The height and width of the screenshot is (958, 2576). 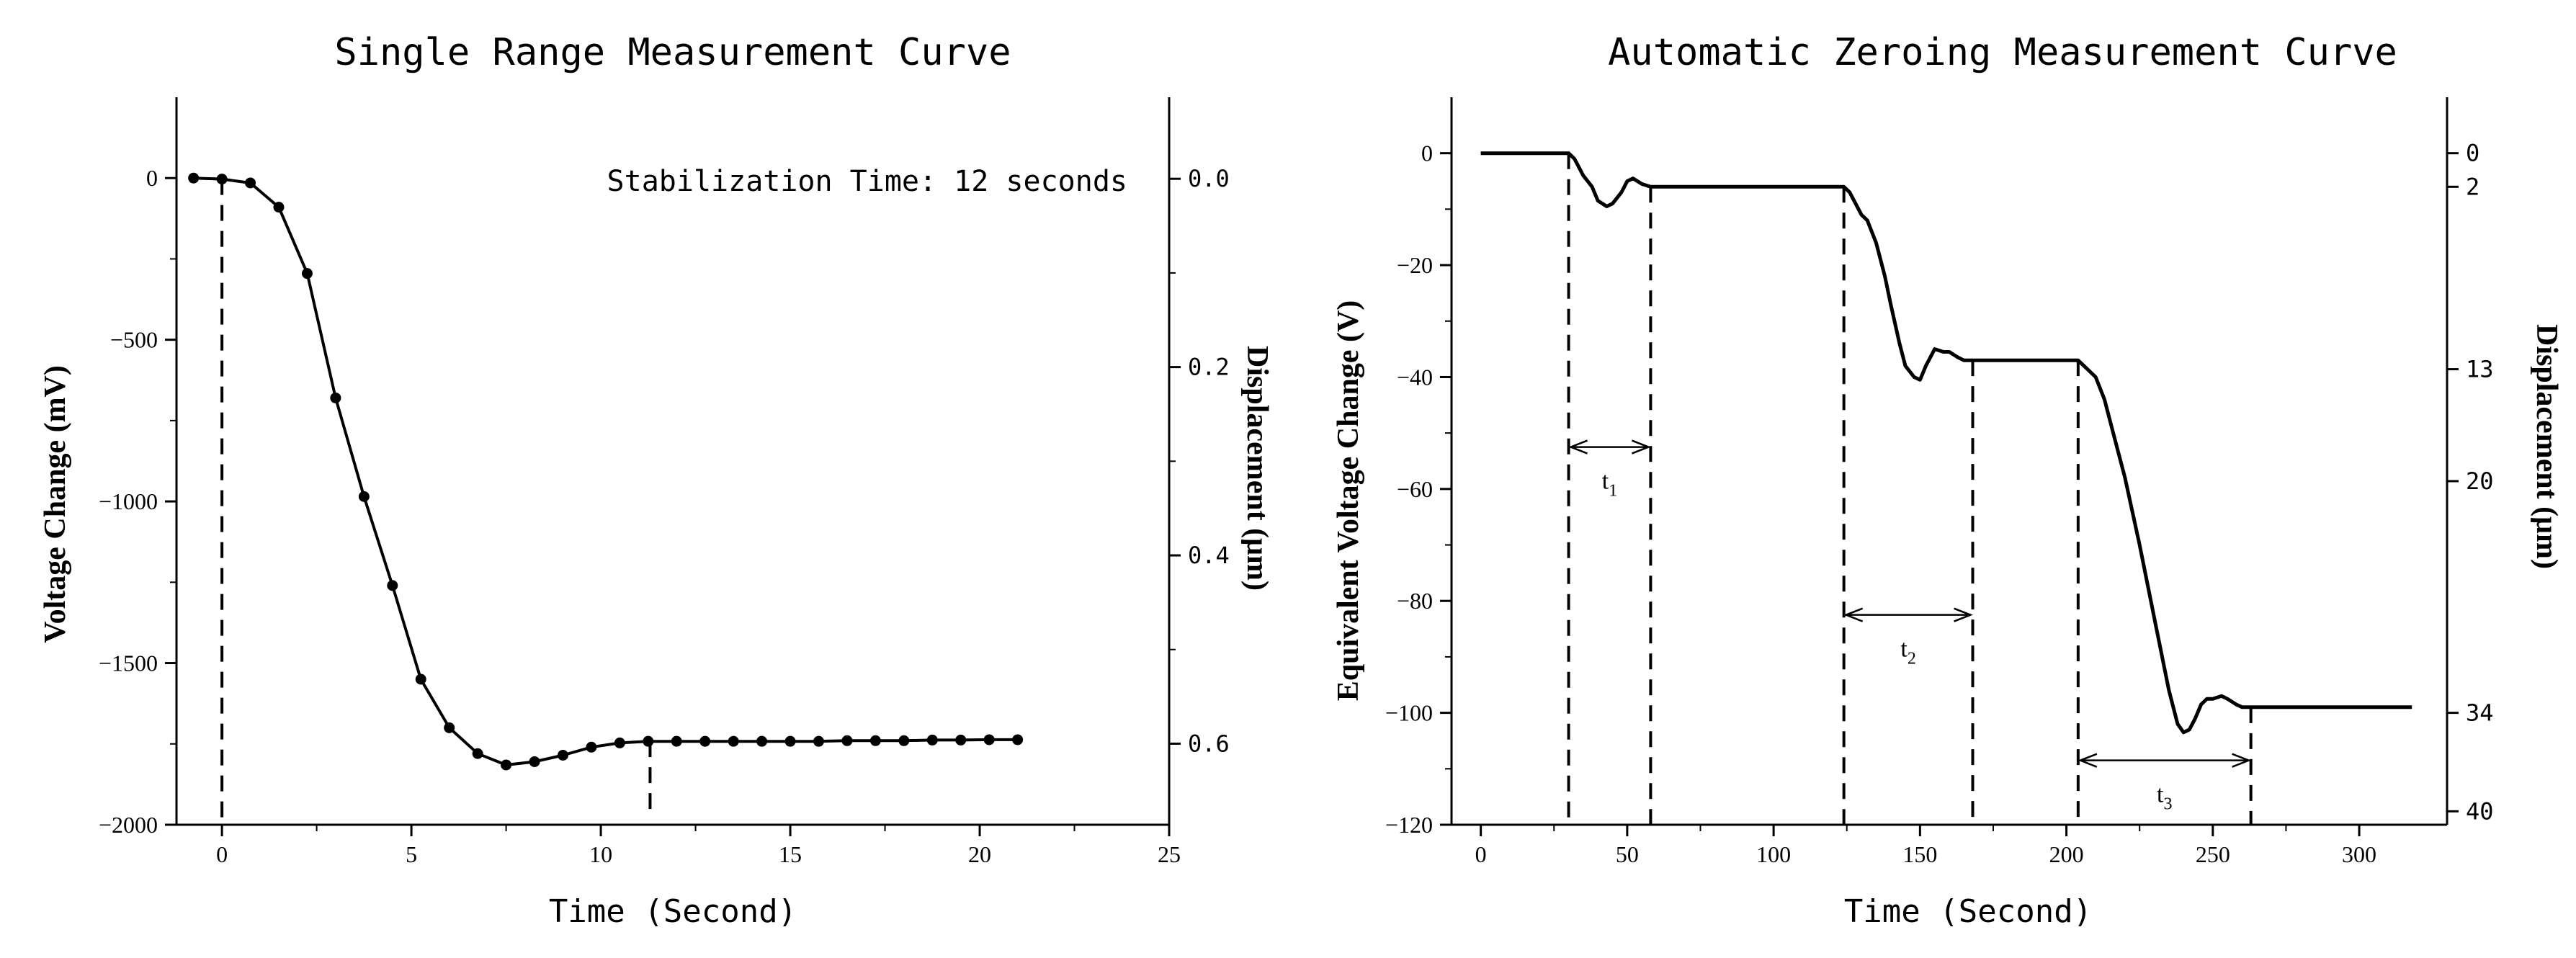 I want to click on x-tick-label: 100, so click(x=1773, y=854).